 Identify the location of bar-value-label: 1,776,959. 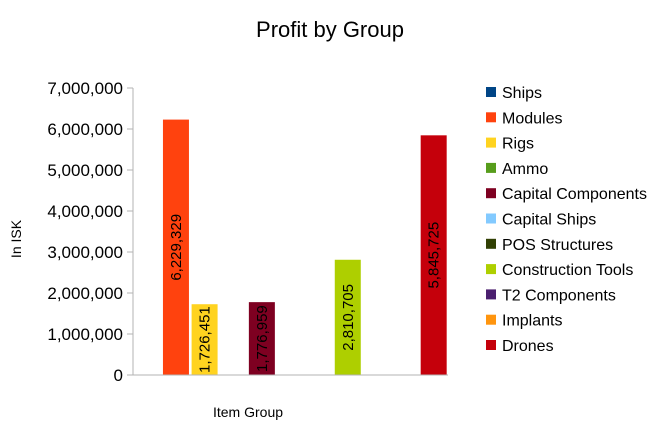
(262, 338).